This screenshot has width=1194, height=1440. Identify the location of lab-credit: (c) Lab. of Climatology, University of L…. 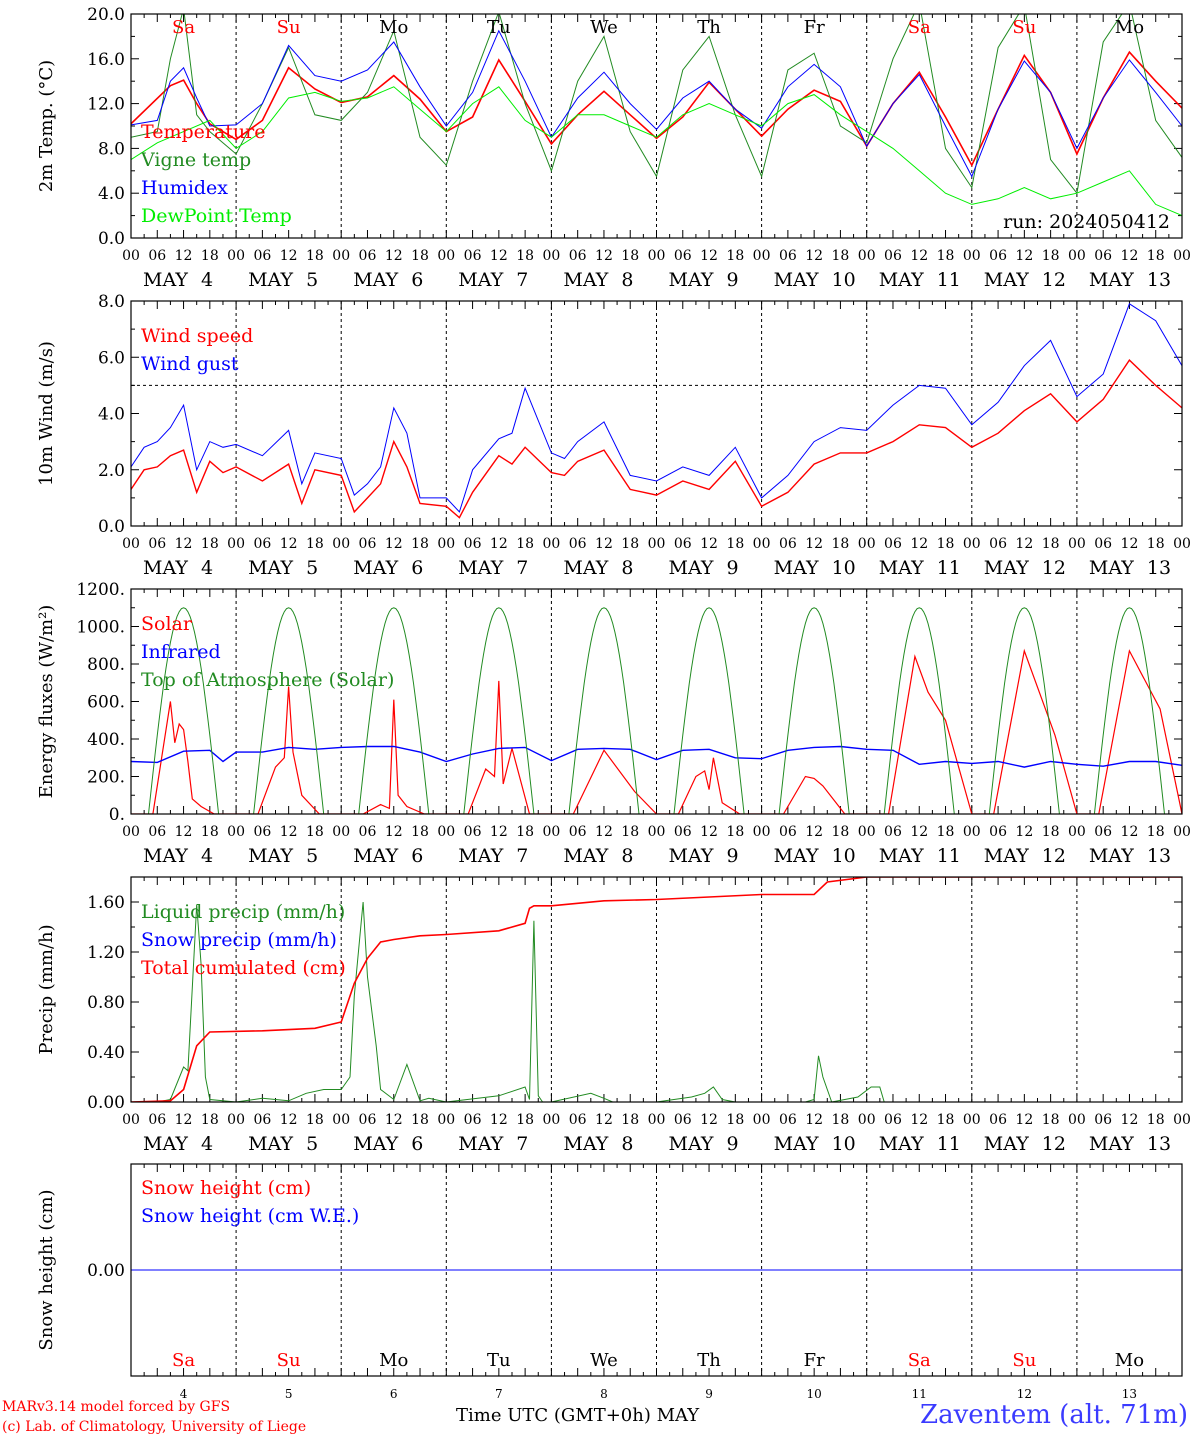
(154, 1427).